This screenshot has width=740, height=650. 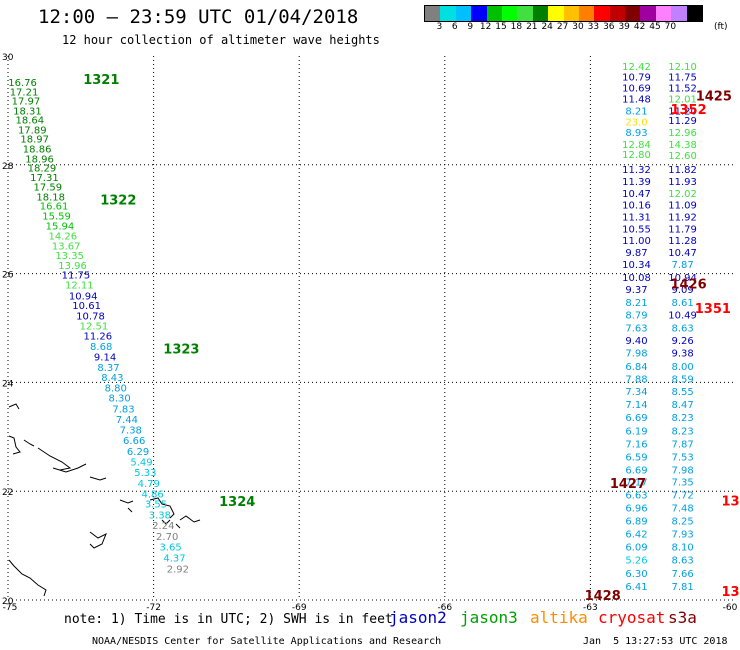 What do you see at coordinates (69, 256) in the screenshot?
I see `wave-height-value: 13.35` at bounding box center [69, 256].